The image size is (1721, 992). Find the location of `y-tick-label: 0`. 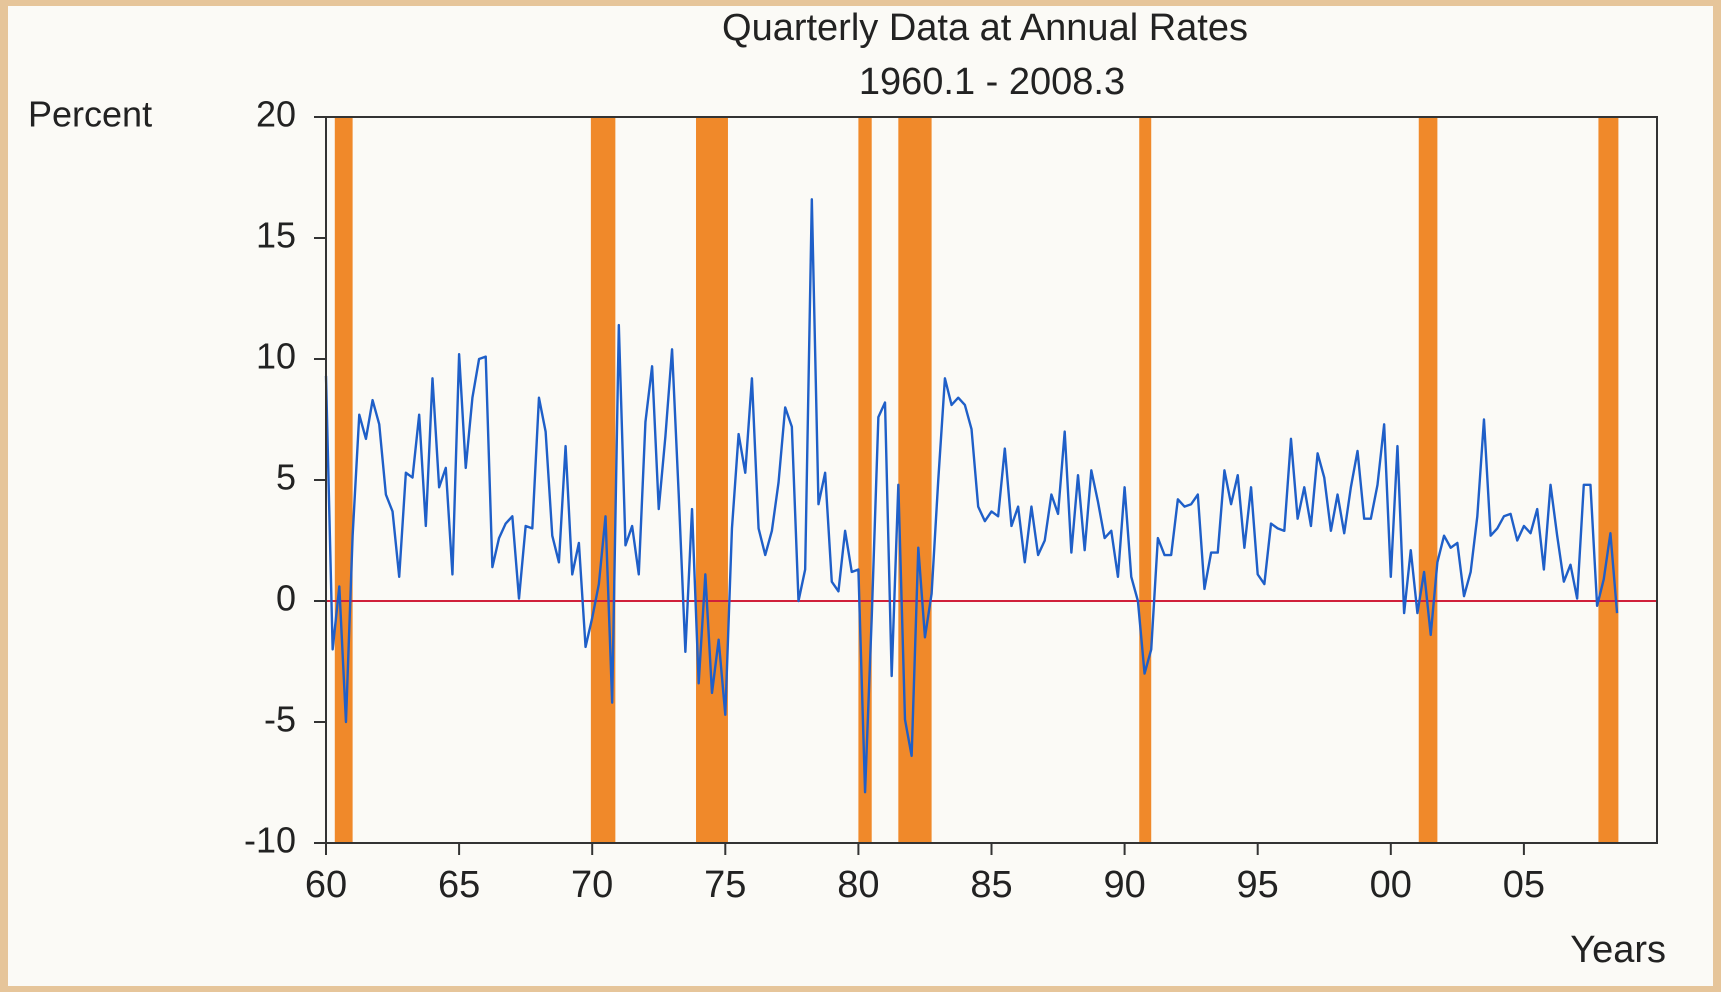

y-tick-label: 0 is located at coordinates (286, 598).